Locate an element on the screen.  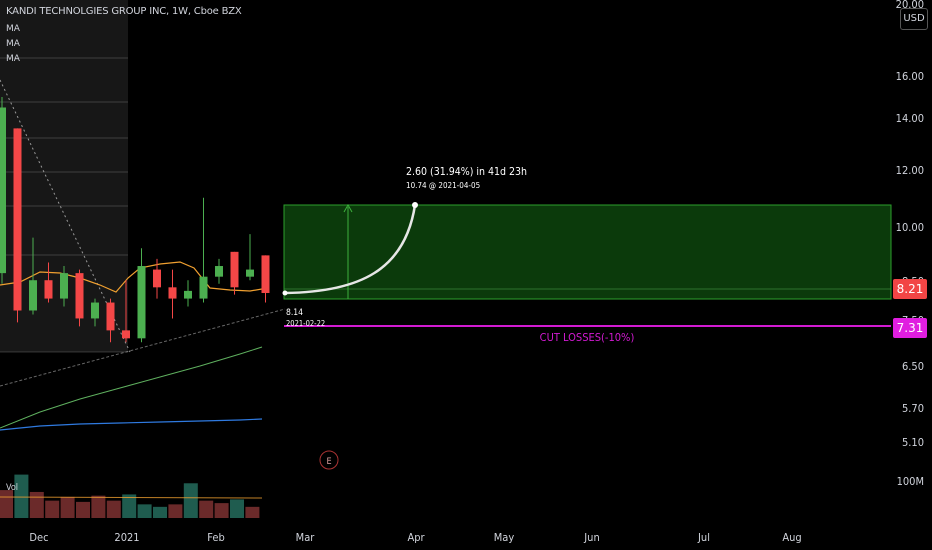
price-tick-label: 16.00 is located at coordinates (910, 76).